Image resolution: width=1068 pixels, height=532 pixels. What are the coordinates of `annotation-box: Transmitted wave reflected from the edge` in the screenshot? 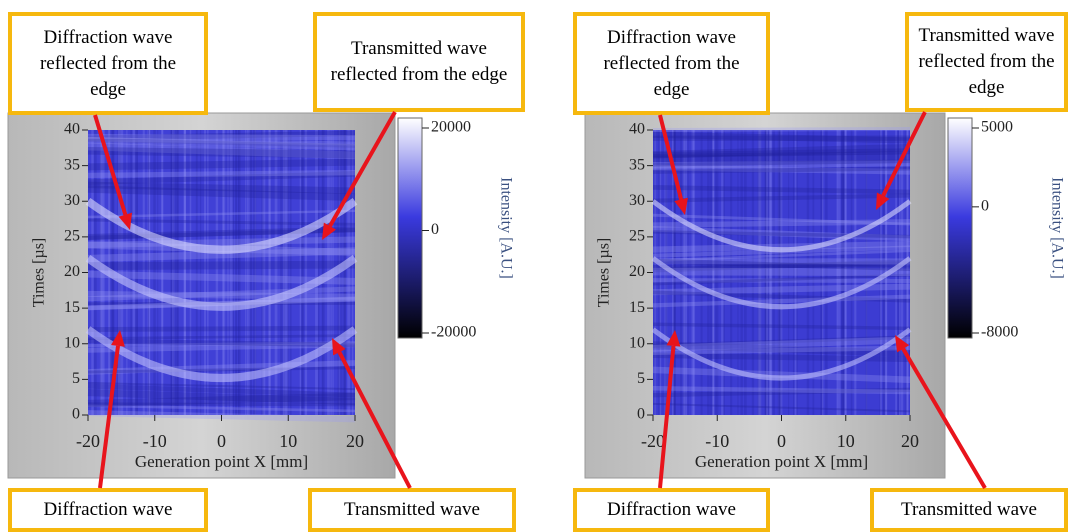 It's located at (419, 62).